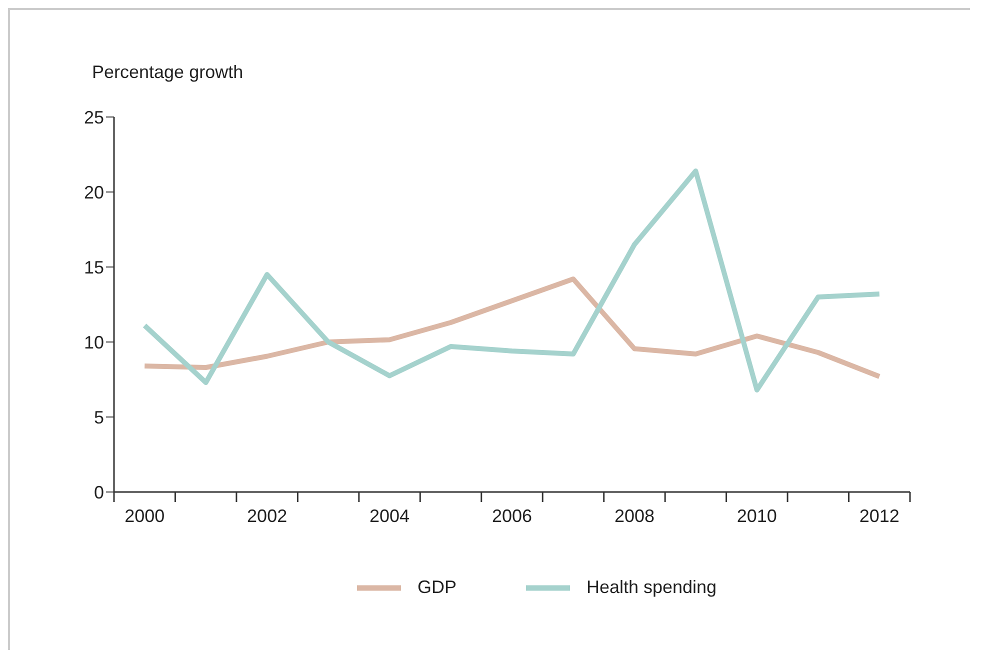  Describe the element at coordinates (94, 267) in the screenshot. I see `y-tick-label: 15` at that location.